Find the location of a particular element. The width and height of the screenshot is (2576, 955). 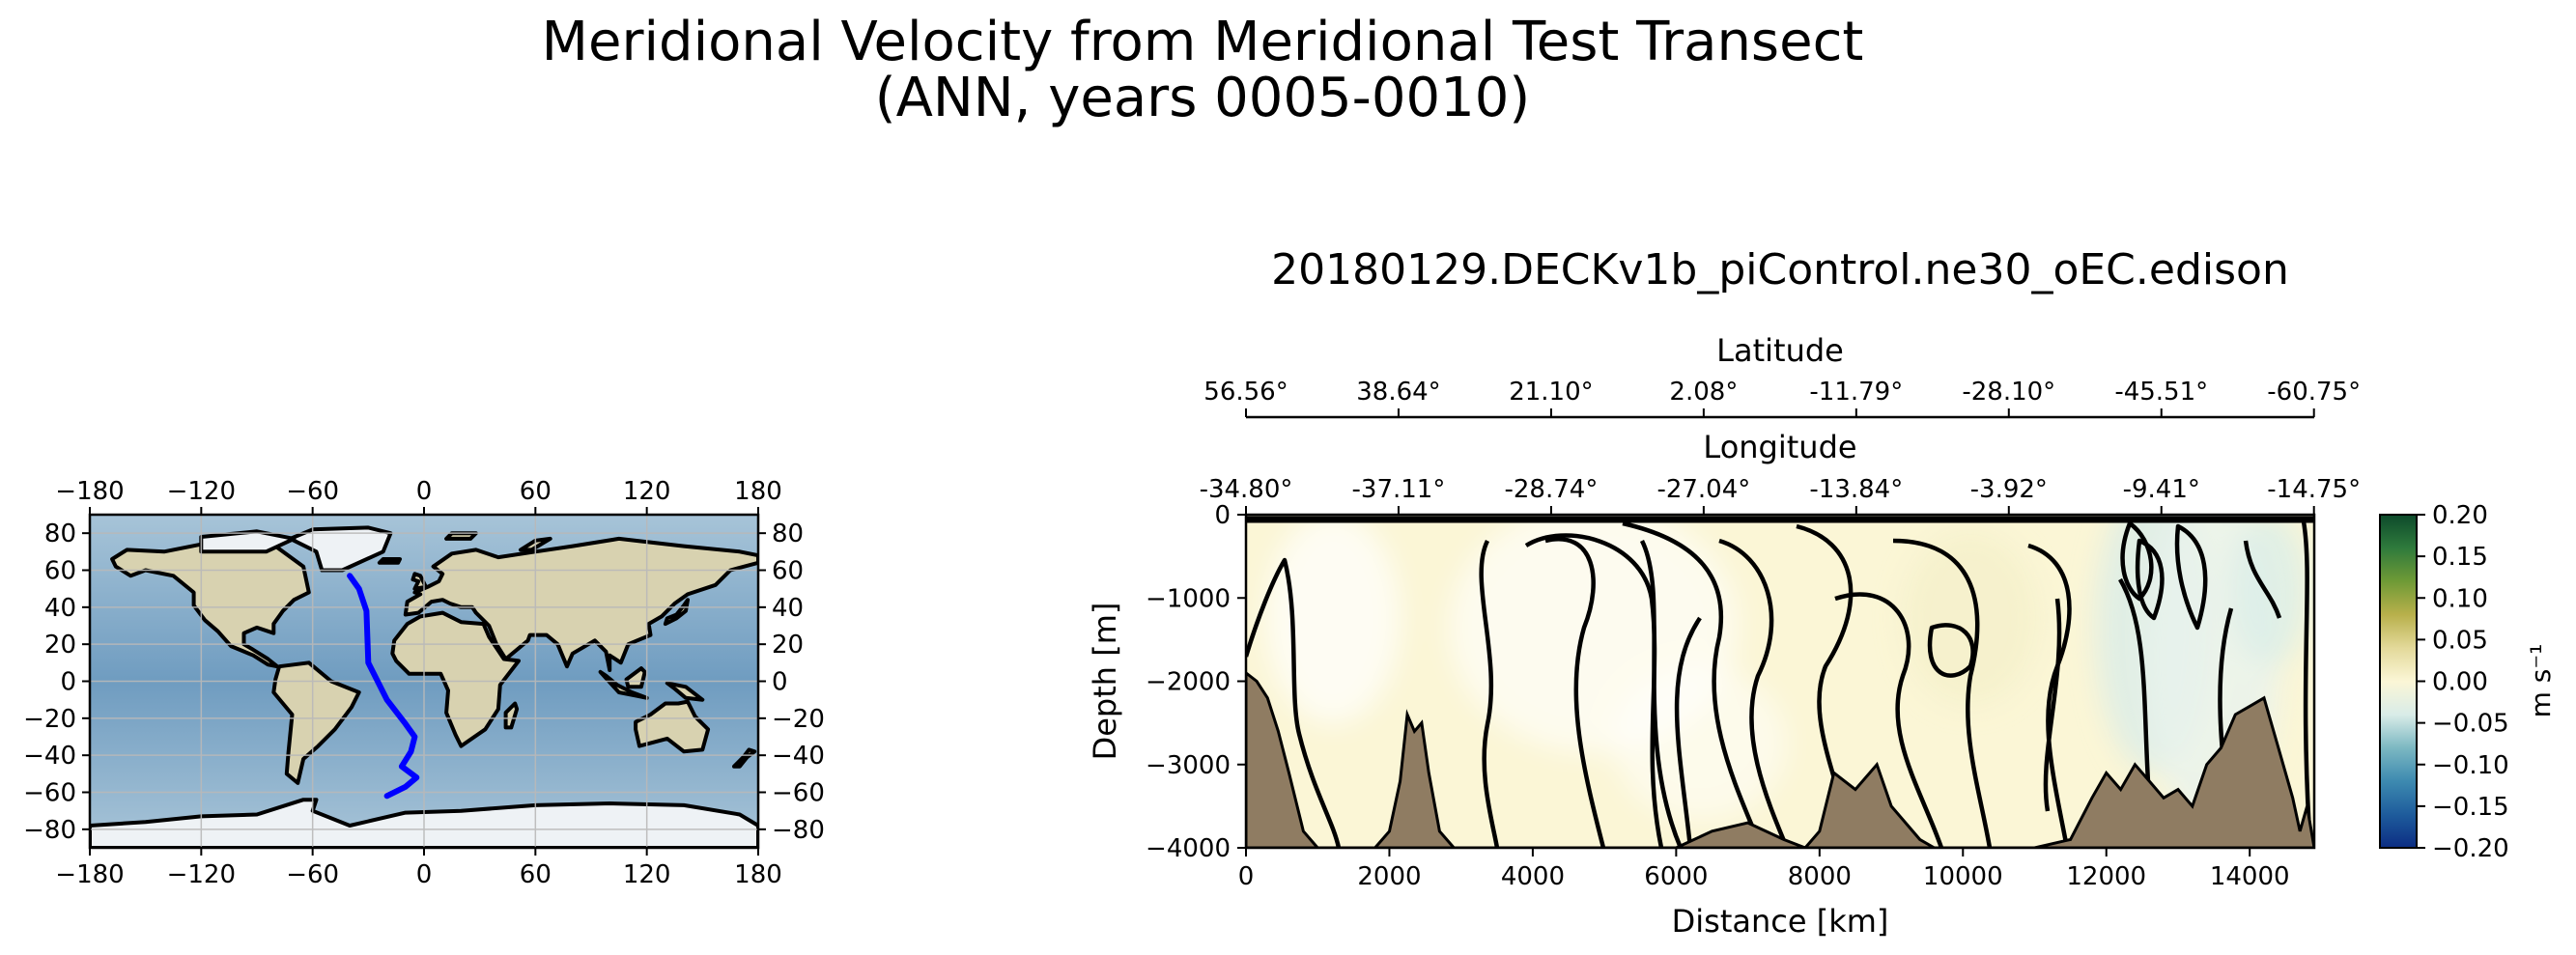

landmass-australia is located at coordinates (672, 726).